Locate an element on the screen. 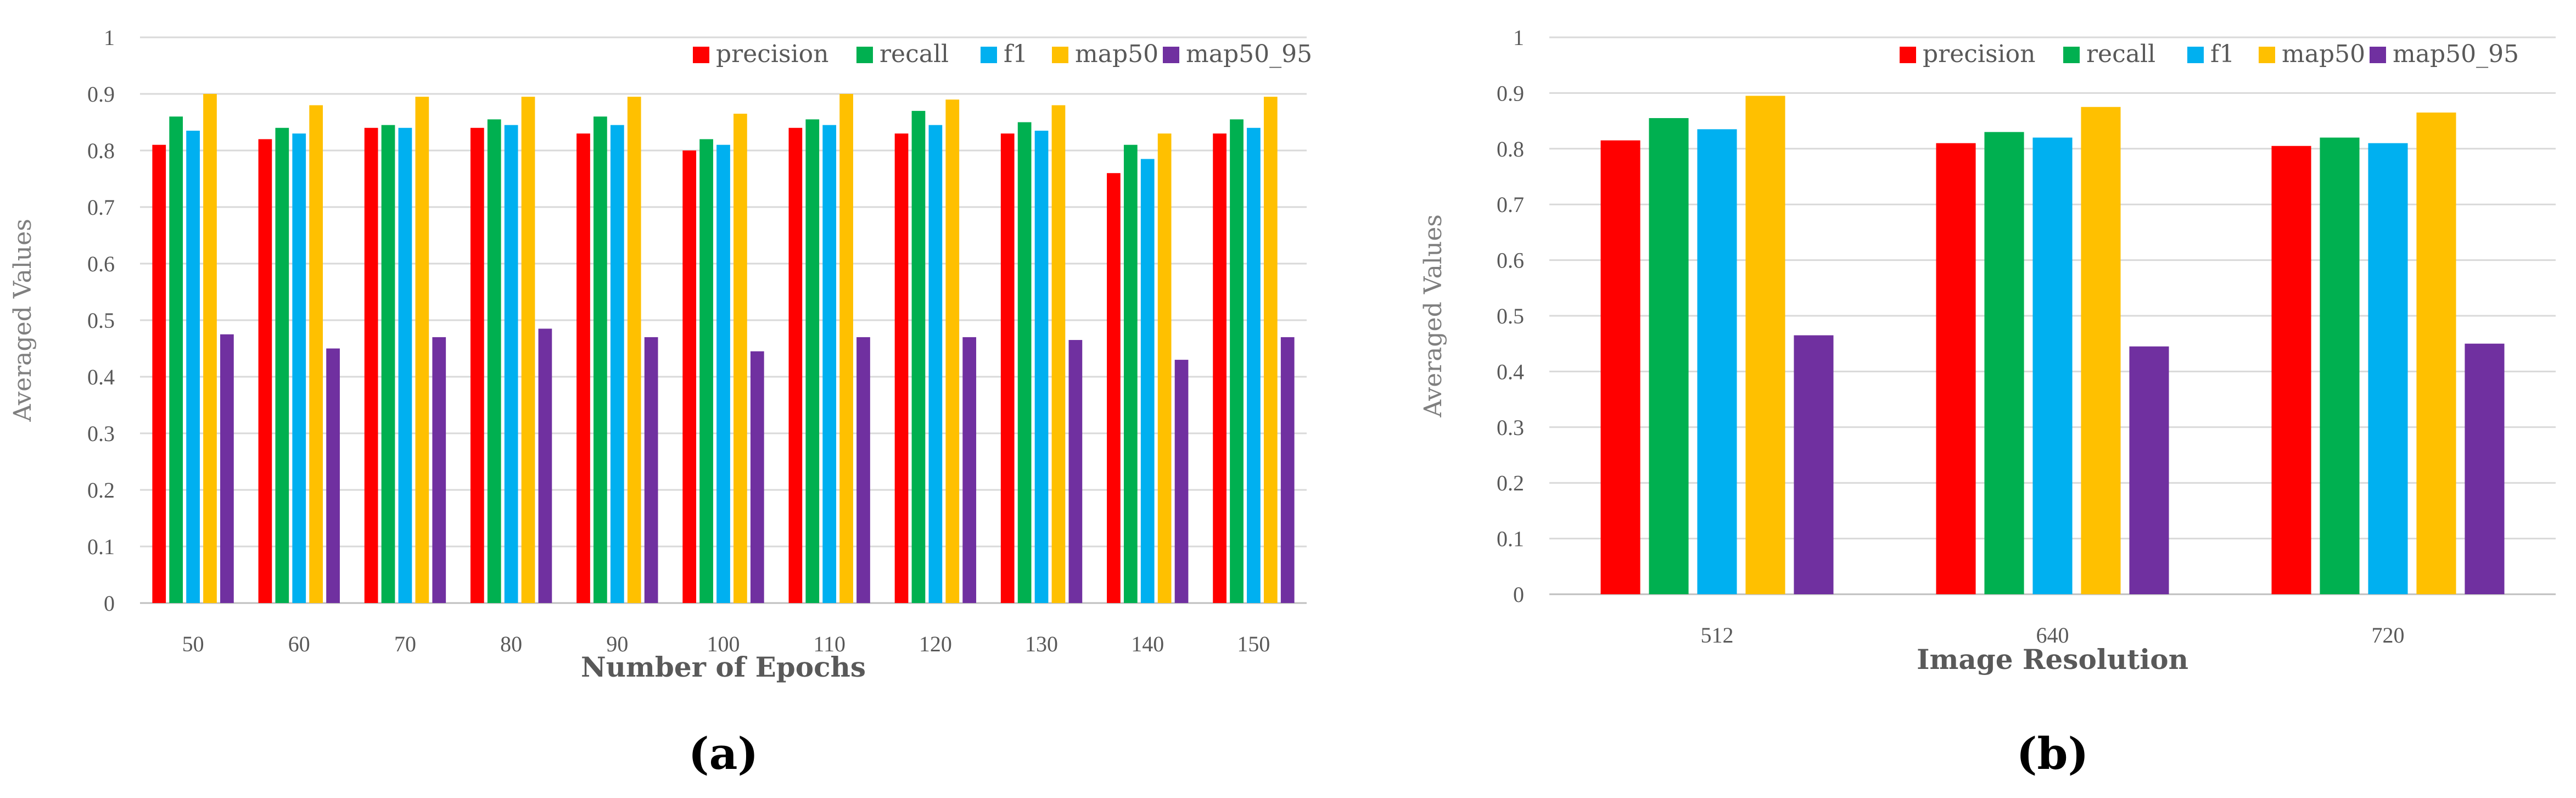 The image size is (2576, 798). legend-label-map50_95: map50_95 is located at coordinates (2456, 54).